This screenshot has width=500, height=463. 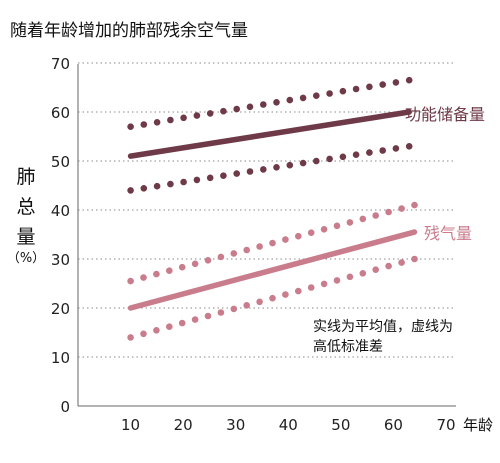 What do you see at coordinates (60, 358) in the screenshot?
I see `y-tick-label: 10` at bounding box center [60, 358].